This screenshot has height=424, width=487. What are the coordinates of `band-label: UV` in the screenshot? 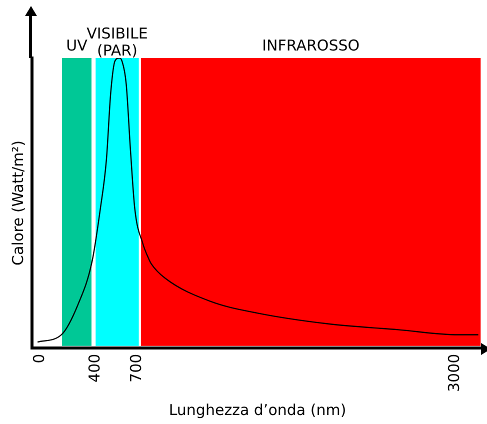 It's located at (77, 45).